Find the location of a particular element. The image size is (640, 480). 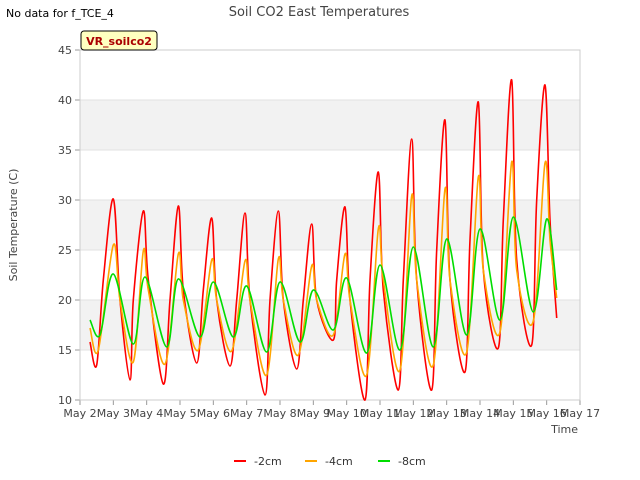

legend-label: -4cm is located at coordinates (339, 461).